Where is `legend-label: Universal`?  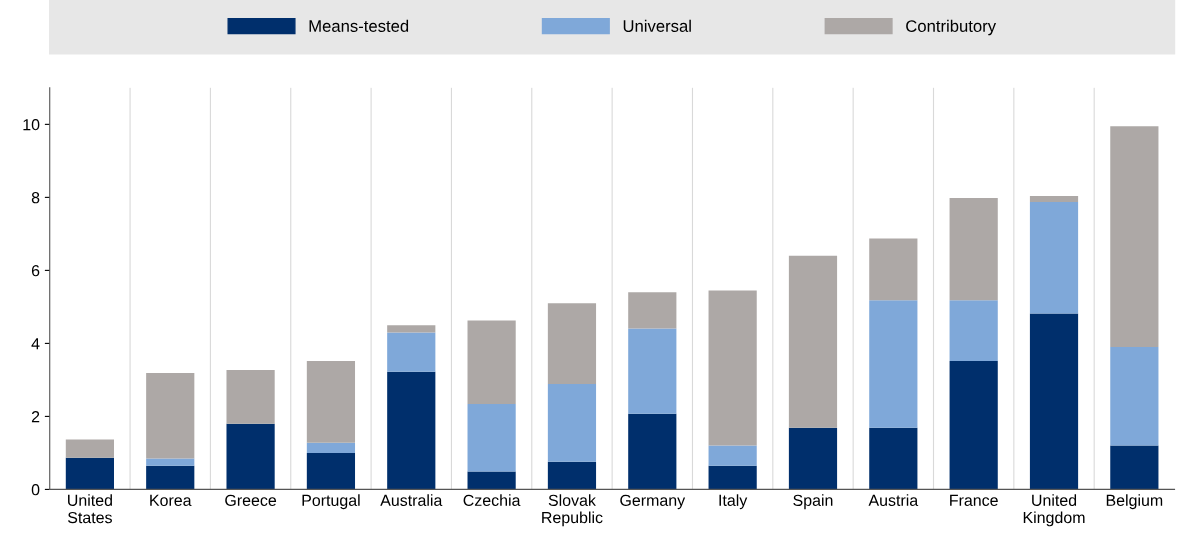
legend-label: Universal is located at coordinates (657, 25).